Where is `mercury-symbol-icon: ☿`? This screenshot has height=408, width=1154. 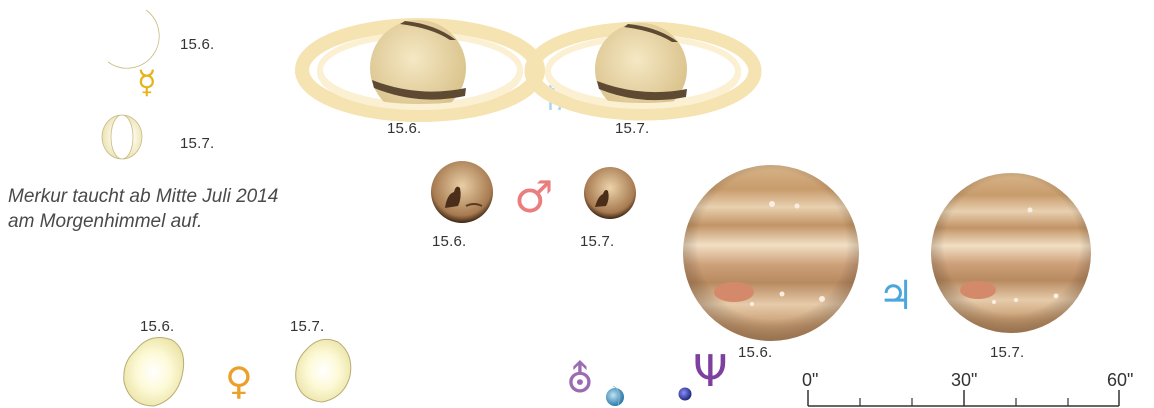 mercury-symbol-icon: ☿ is located at coordinates (147, 82).